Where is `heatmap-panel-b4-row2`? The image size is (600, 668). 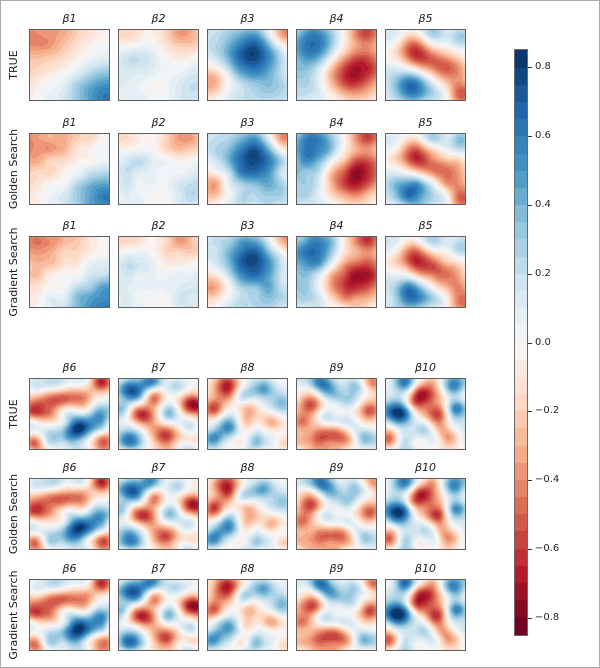
heatmap-panel-b4-row2 is located at coordinates (336, 169).